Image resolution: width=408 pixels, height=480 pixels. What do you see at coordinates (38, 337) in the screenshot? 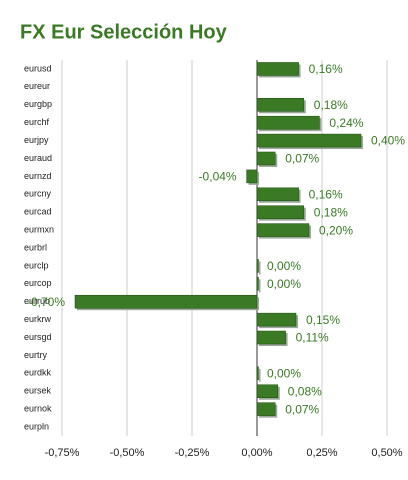
I see `y-tick-label: eursgd` at bounding box center [38, 337].